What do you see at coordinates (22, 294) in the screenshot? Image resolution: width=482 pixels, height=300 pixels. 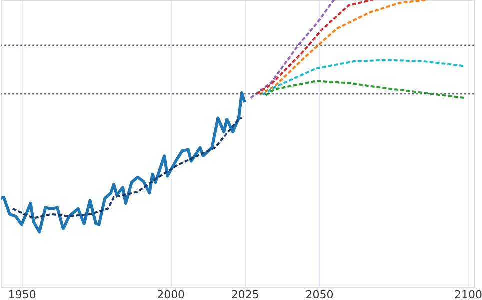 I see `x-tick-label: 1950` at bounding box center [22, 294].